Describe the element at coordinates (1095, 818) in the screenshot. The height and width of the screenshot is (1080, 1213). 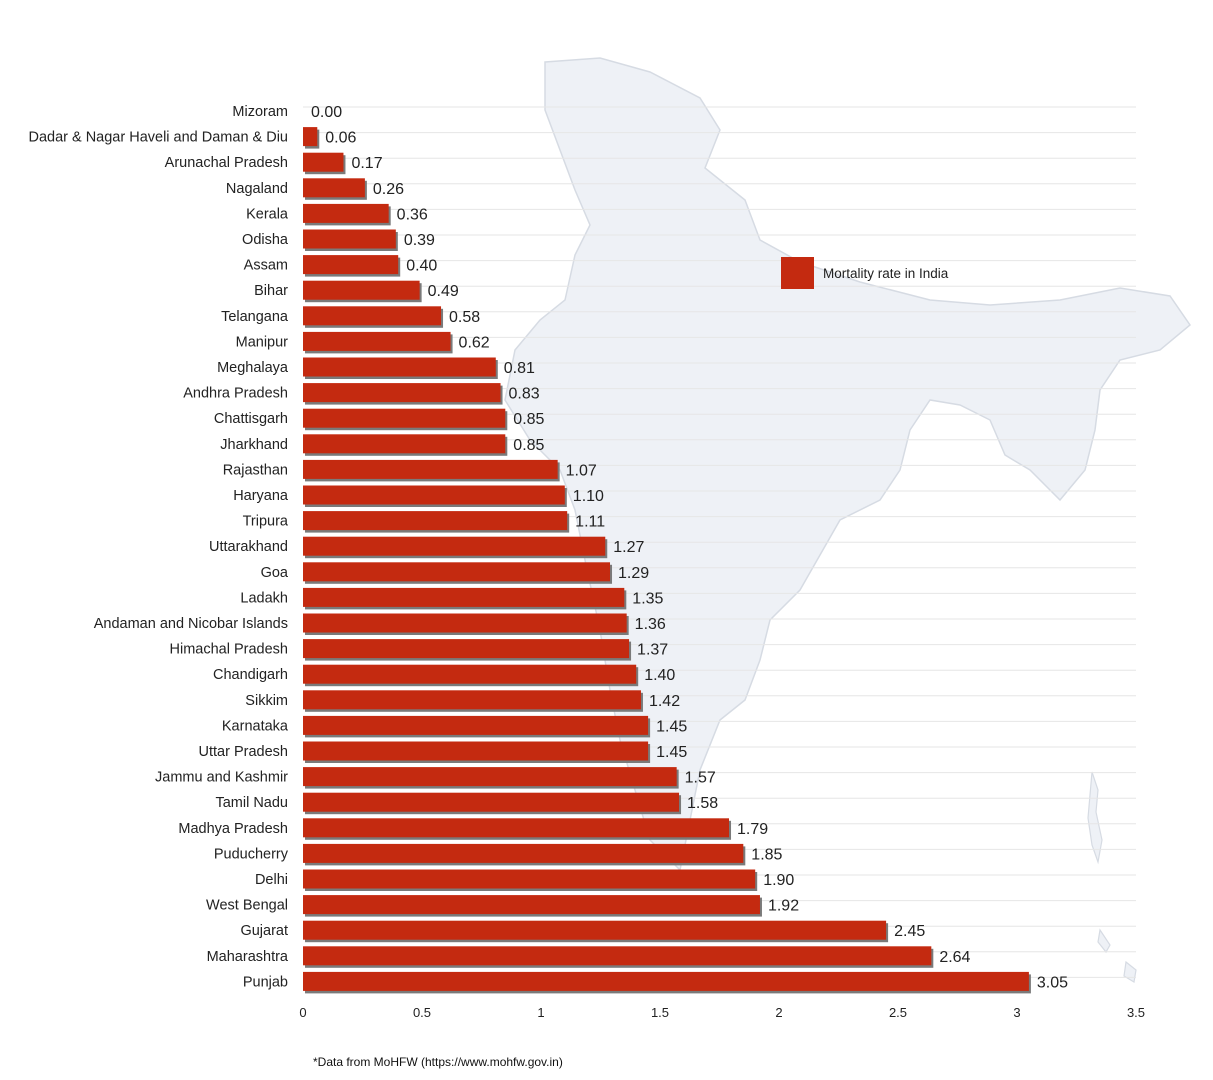
I see `island-chain-andaman` at that location.